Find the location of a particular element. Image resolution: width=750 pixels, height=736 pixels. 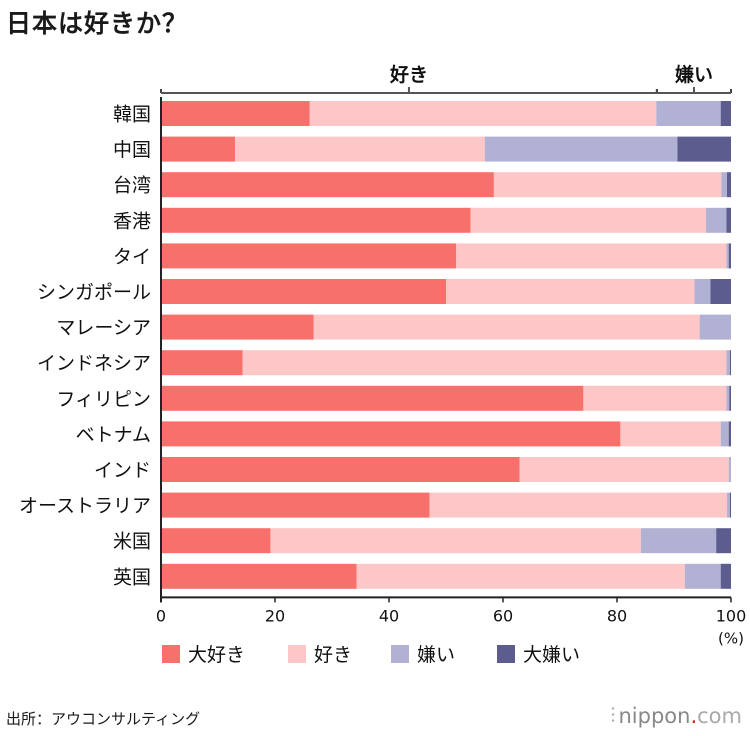

legend-label: 嫌い is located at coordinates (436, 655).